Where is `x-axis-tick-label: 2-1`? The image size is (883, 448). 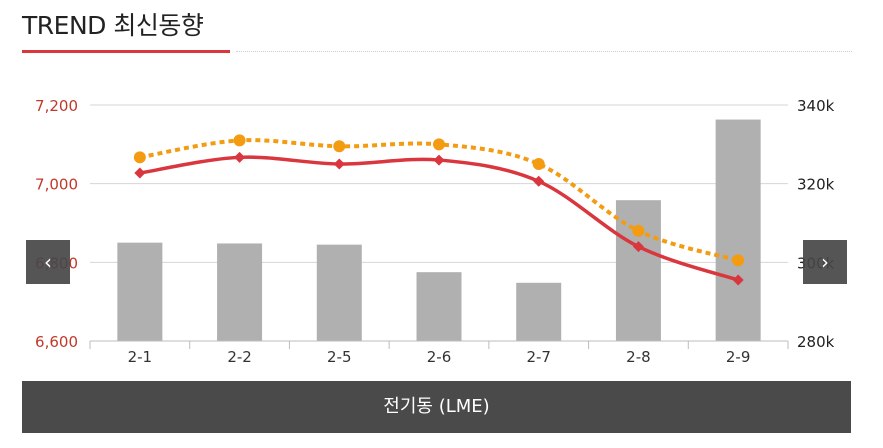
x-axis-tick-label: 2-1 is located at coordinates (140, 357).